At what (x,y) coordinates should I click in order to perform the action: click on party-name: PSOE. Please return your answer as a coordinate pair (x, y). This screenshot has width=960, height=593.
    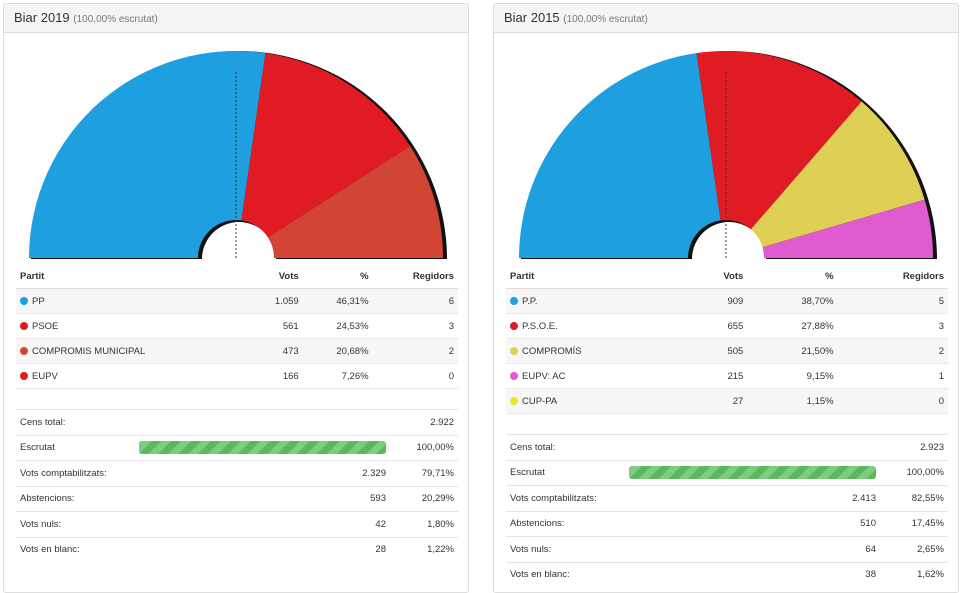
    Looking at the image, I should click on (45, 326).